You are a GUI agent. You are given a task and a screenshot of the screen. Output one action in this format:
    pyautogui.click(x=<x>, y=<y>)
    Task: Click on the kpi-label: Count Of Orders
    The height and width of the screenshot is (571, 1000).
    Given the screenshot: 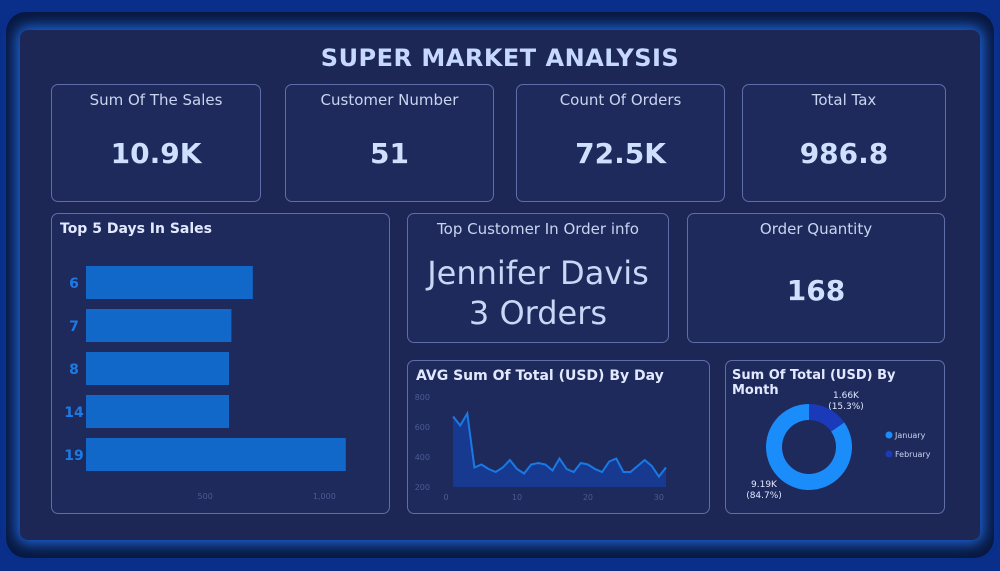 What is the action you would take?
    pyautogui.click(x=620, y=100)
    